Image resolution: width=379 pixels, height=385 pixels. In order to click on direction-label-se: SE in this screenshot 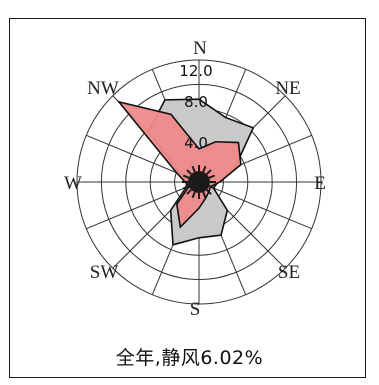, I will do `click(289, 272)`.